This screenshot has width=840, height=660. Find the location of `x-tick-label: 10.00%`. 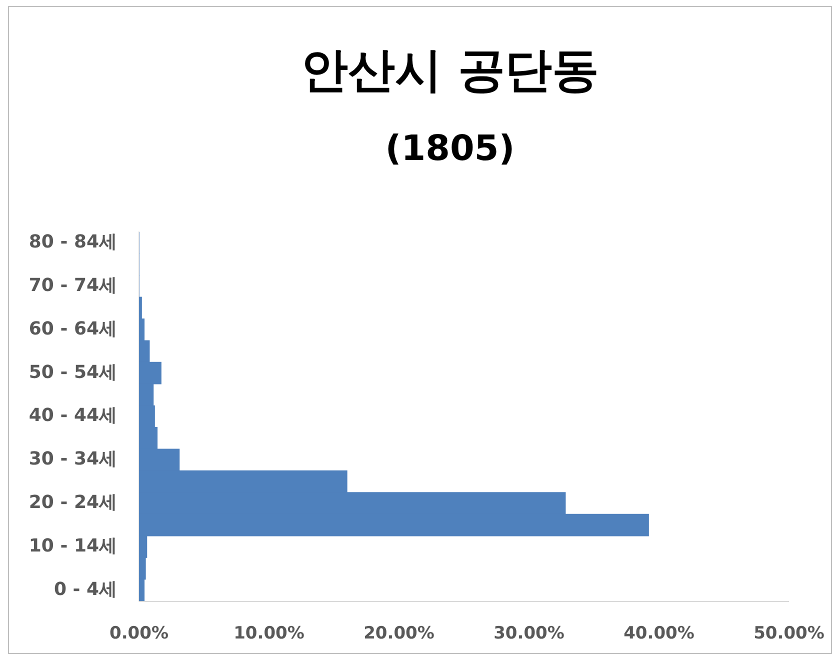

x-tick-label: 10.00% is located at coordinates (269, 634).